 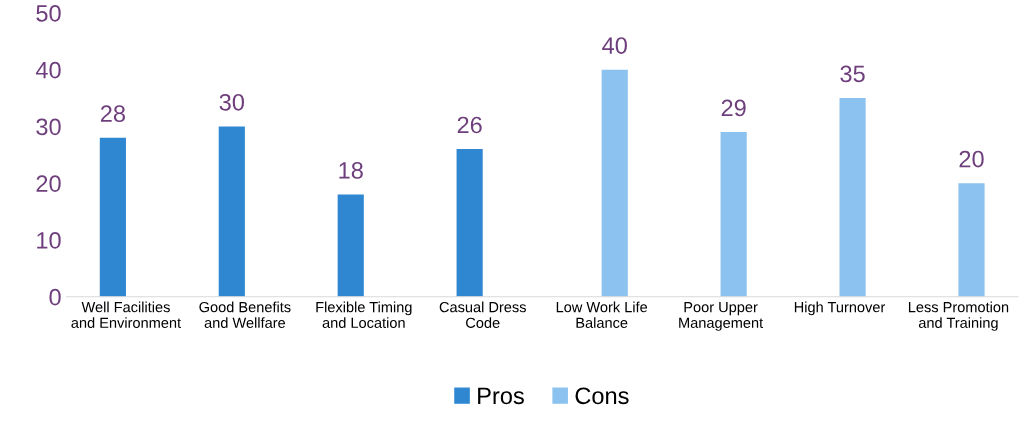 I want to click on y-tick-label: 50, so click(x=48, y=13).